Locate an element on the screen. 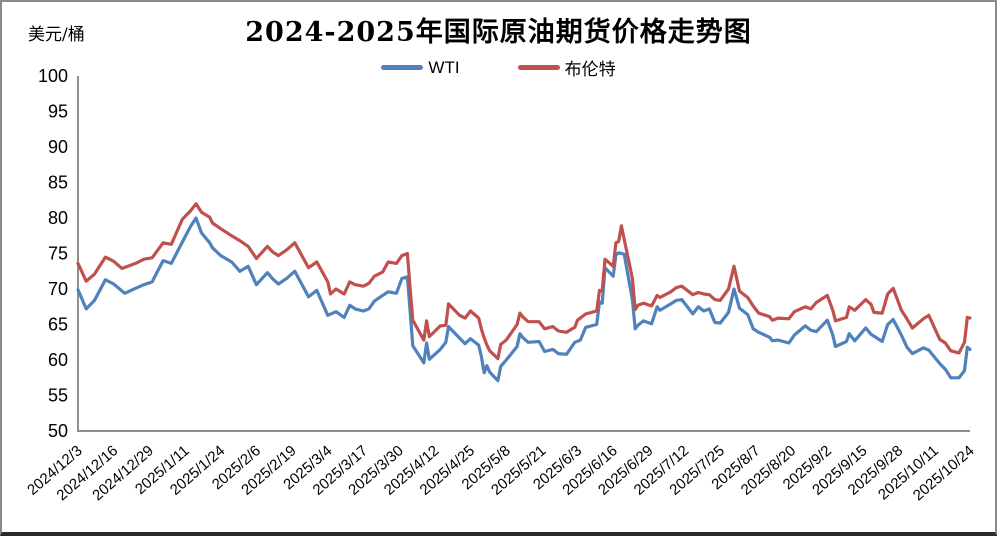 The width and height of the screenshot is (997, 536). y-tick-label: 100 is located at coordinates (53, 76).